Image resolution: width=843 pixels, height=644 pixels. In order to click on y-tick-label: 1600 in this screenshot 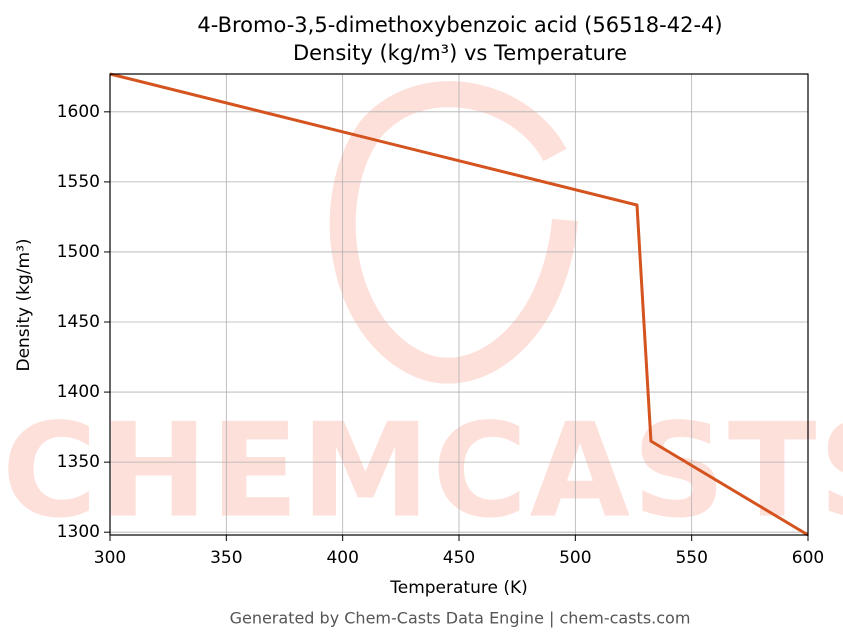, I will do `click(78, 112)`.